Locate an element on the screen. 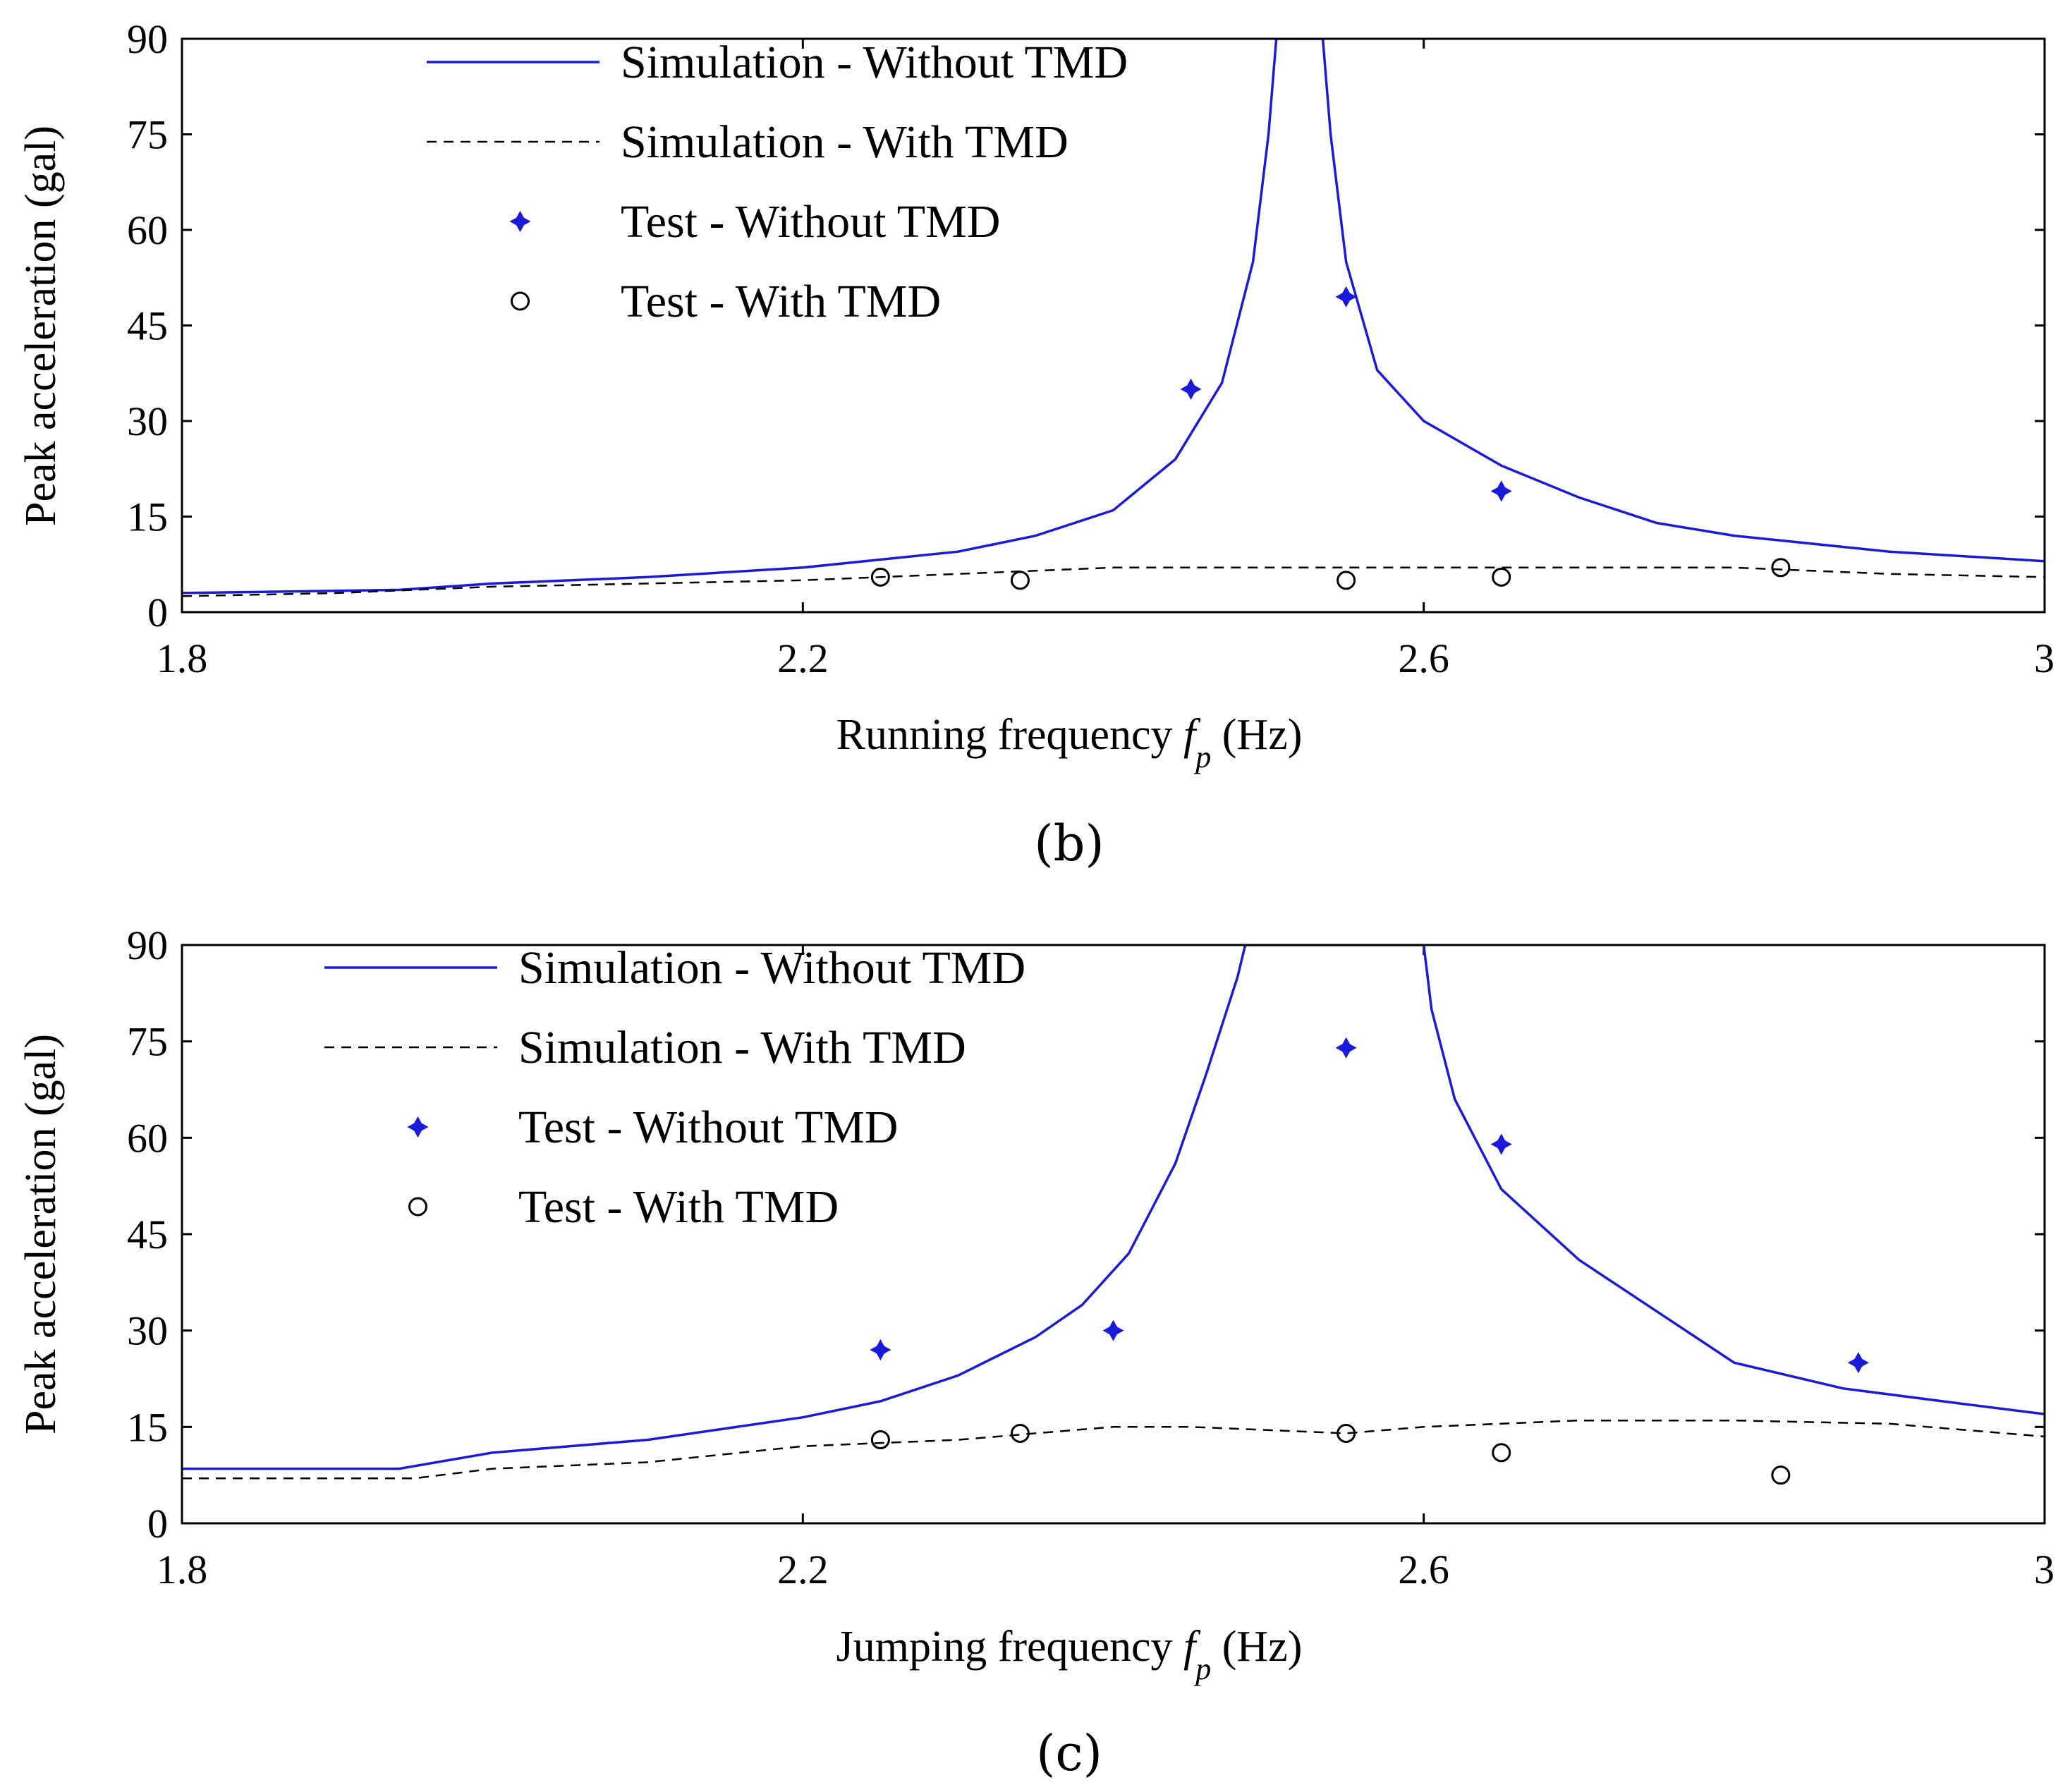 The height and width of the screenshot is (1792, 2070). y-tick-label-b-1: 15 is located at coordinates (147, 517).